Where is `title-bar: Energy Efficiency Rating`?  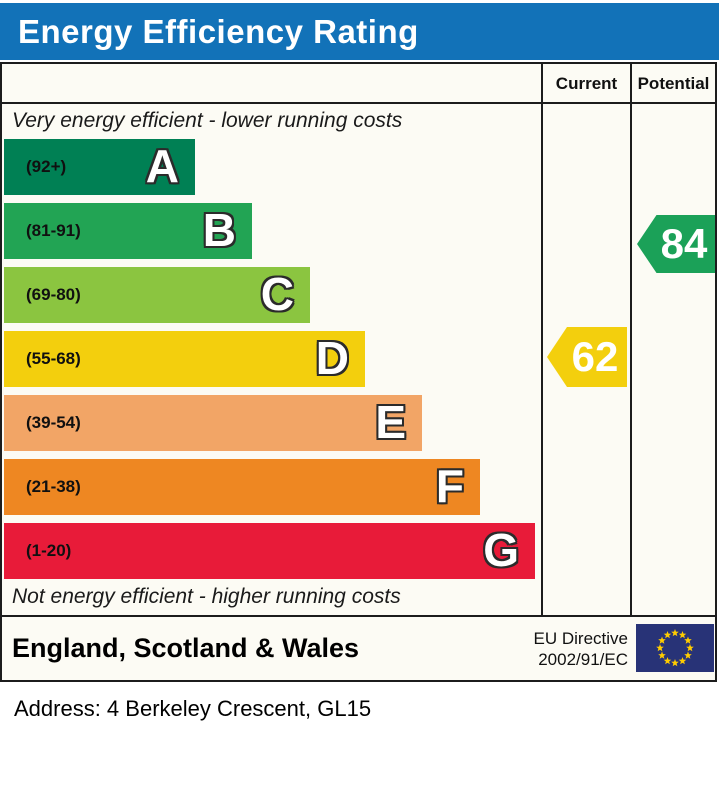 title-bar: Energy Efficiency Rating is located at coordinates (359, 31).